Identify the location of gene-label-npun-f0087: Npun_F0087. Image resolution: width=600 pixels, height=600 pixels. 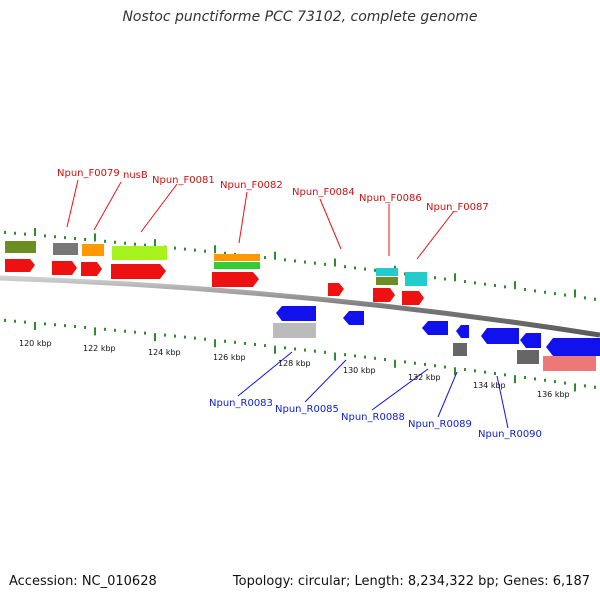
(457, 207).